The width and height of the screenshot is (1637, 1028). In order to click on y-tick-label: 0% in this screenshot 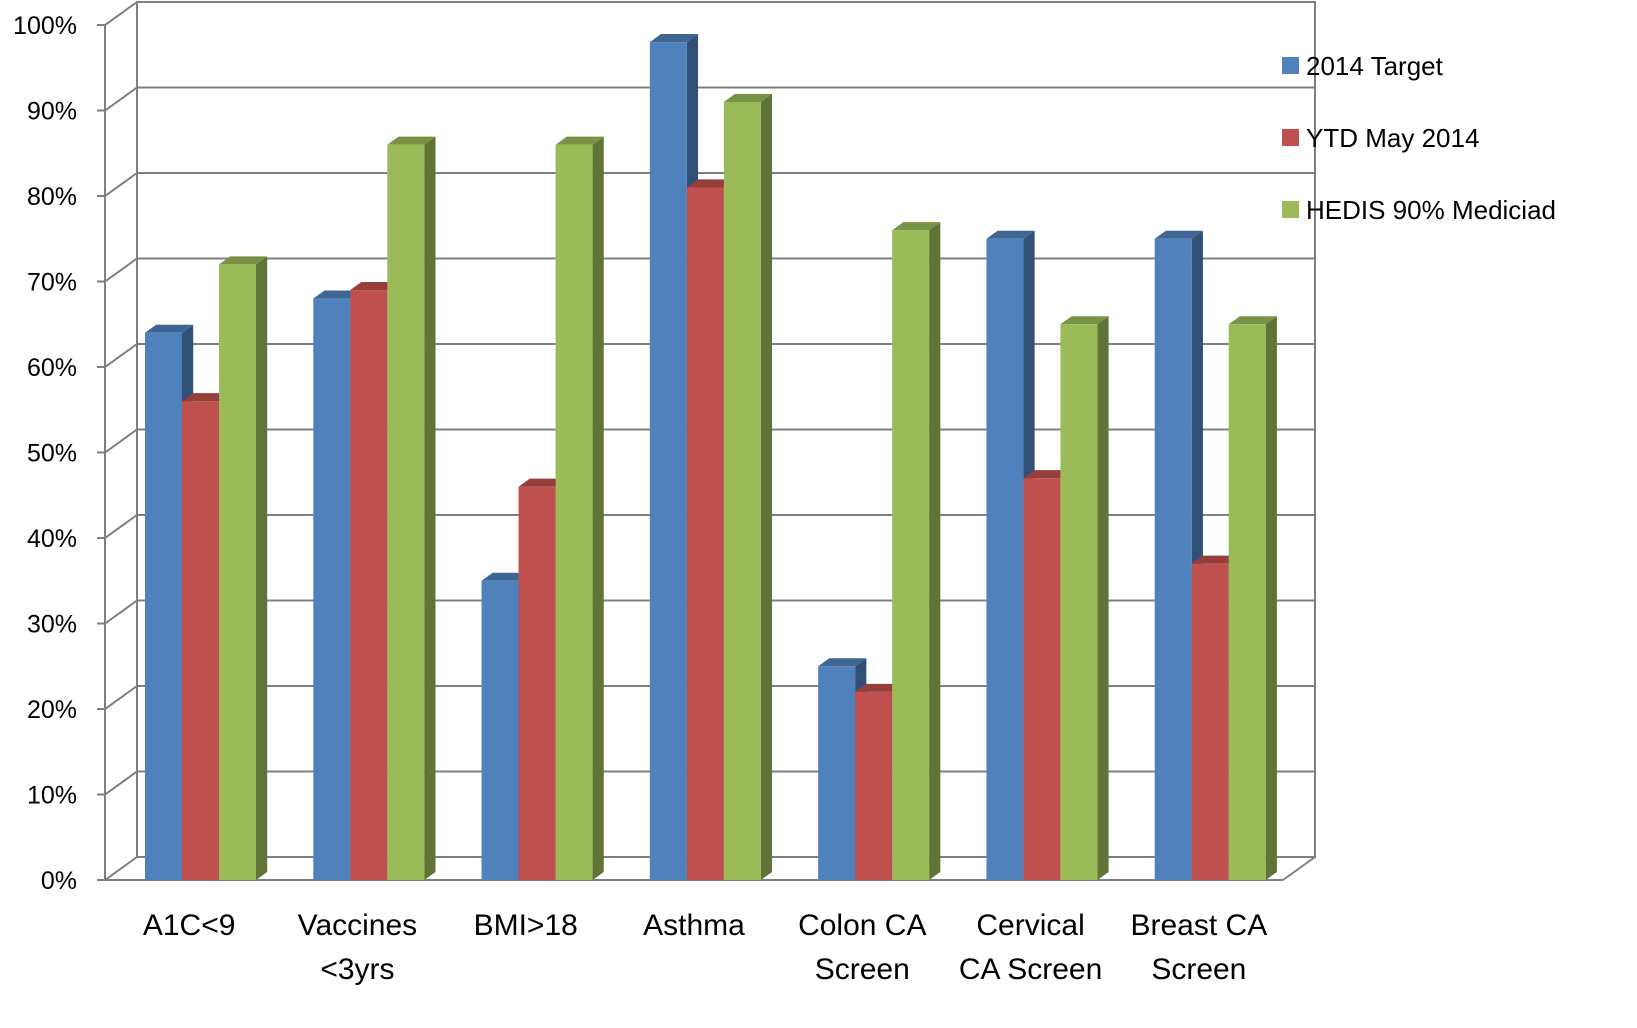, I will do `click(59, 881)`.